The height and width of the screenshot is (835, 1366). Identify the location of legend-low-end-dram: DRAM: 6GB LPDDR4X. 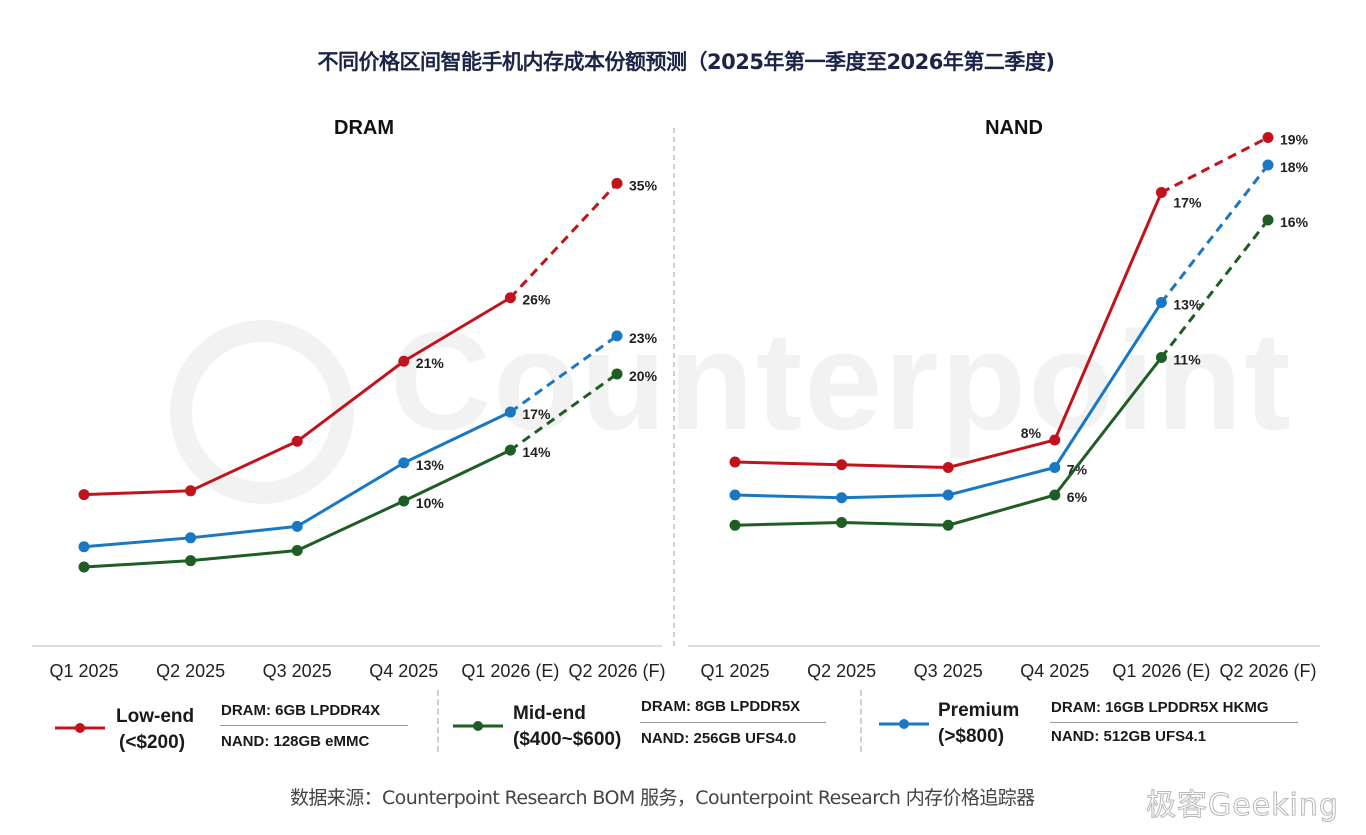
(301, 710).